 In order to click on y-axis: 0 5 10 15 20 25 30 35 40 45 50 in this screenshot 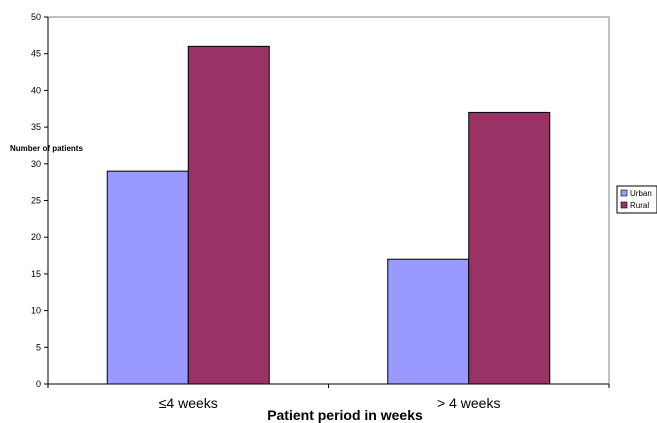, I will do `click(40, 200)`.